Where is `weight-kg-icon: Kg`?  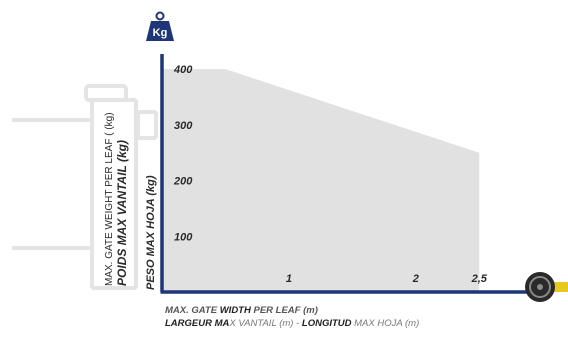
weight-kg-icon: Kg is located at coordinates (160, 26).